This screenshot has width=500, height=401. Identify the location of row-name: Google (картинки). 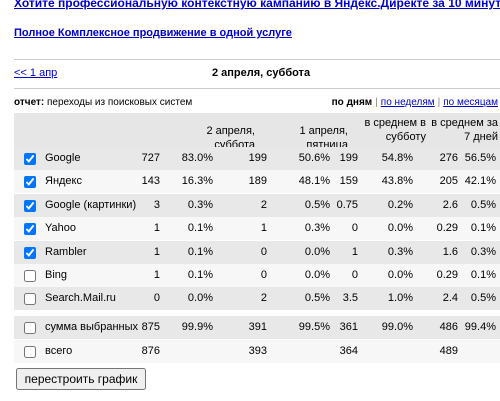
(91, 204).